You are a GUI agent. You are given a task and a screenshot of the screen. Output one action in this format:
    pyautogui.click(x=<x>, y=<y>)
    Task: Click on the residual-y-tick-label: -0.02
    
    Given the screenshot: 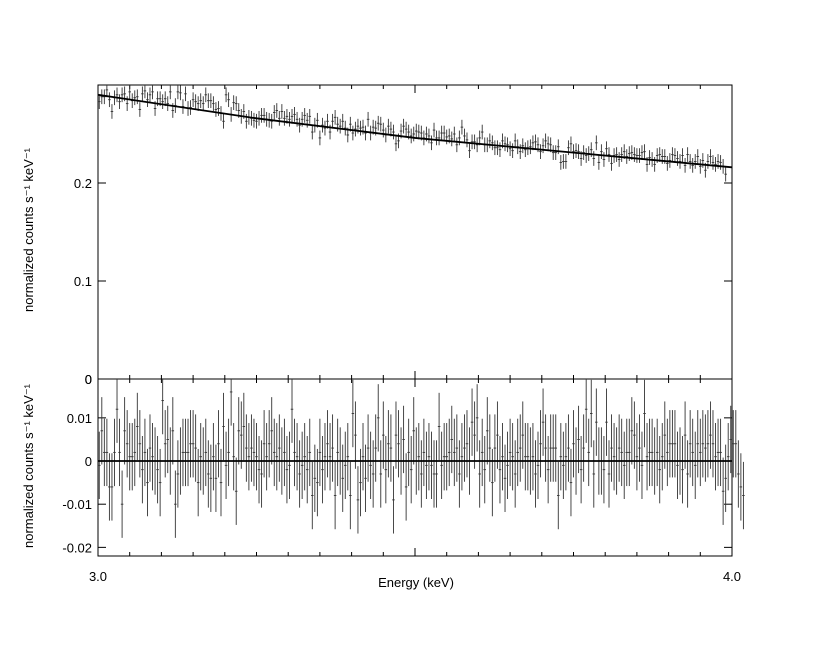 What is the action you would take?
    pyautogui.click(x=77, y=547)
    